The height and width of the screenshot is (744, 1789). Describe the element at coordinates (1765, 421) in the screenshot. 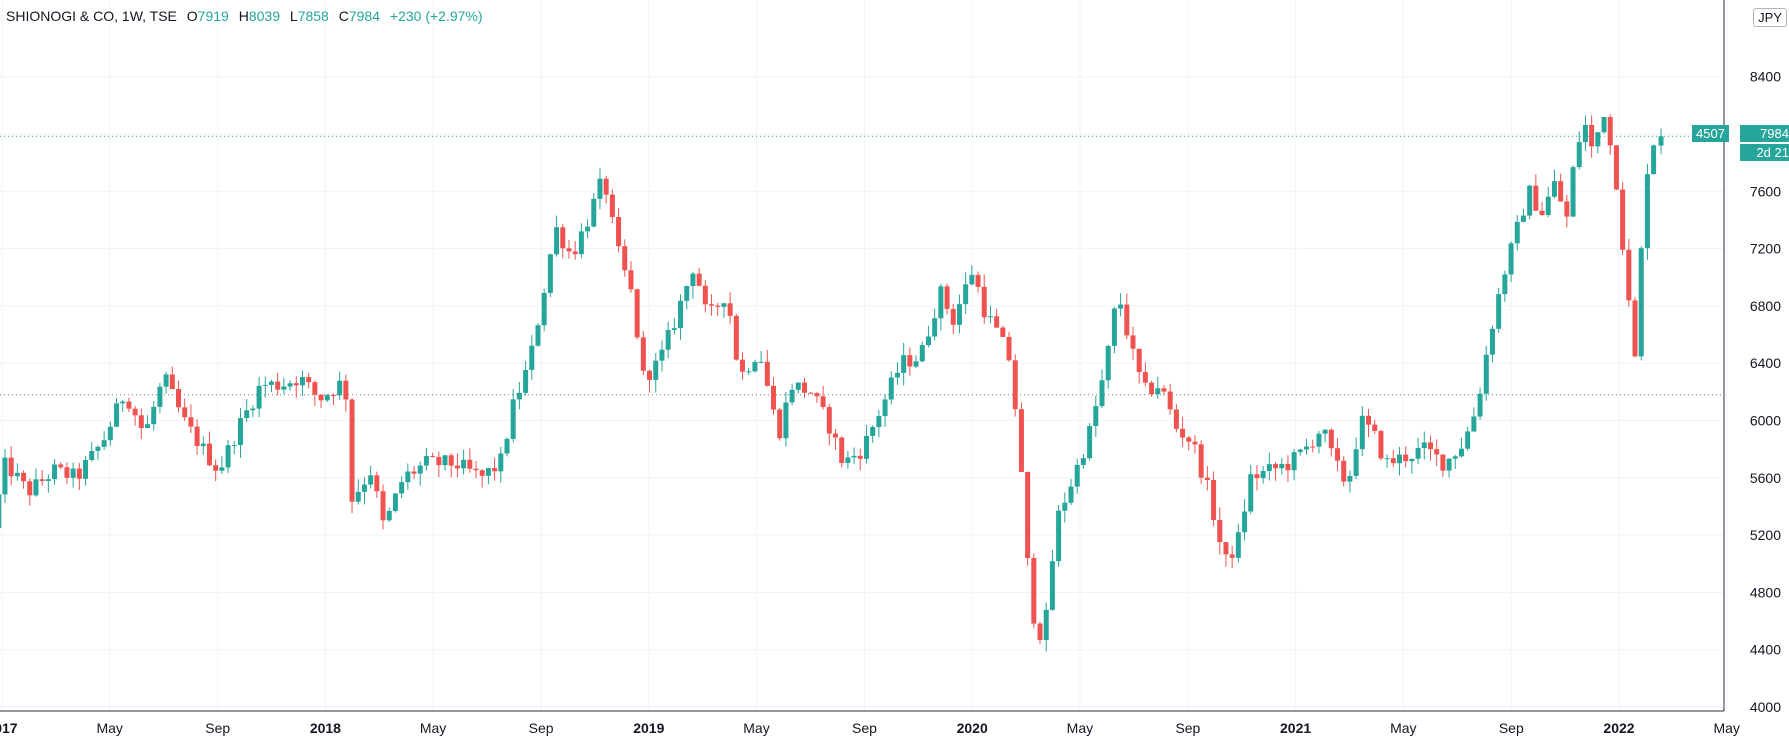

I see `price-tick-label: 6000` at that location.